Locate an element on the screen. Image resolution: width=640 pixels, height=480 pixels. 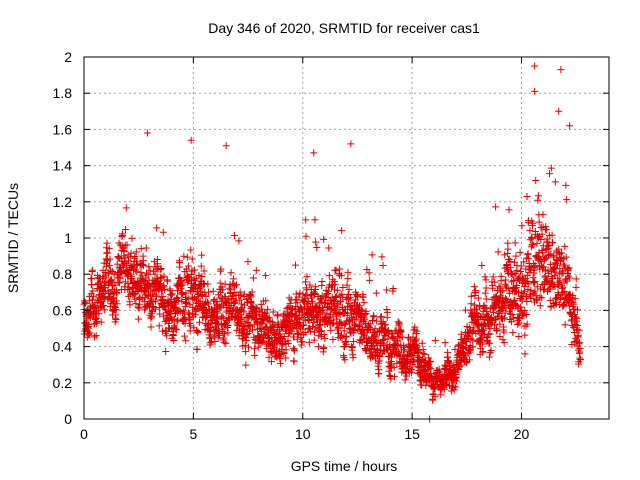
x-tick-label: 10 is located at coordinates (303, 434).